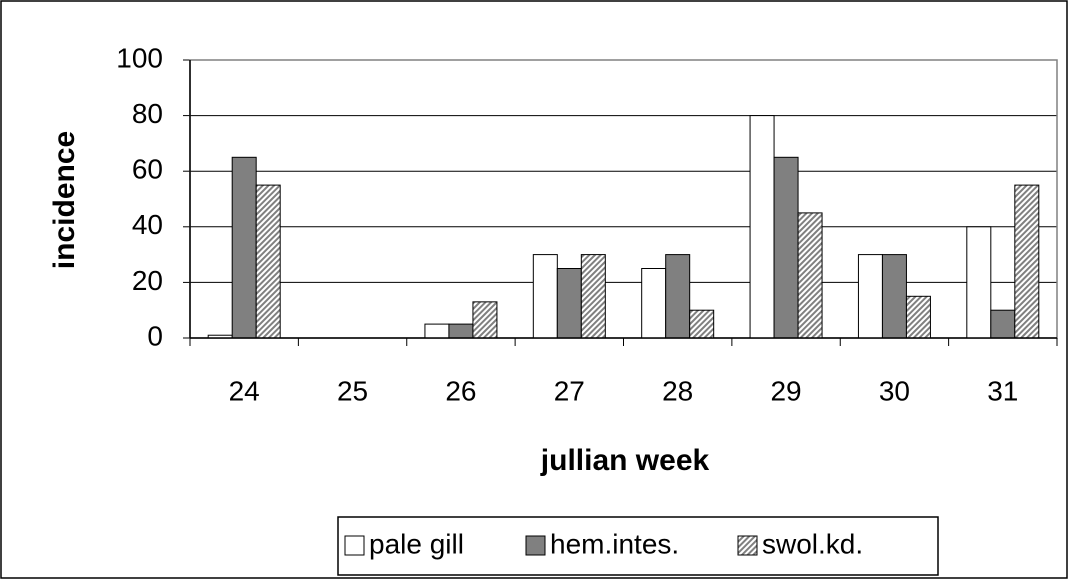  Describe the element at coordinates (625, 460) in the screenshot. I see `x-axis-title: jullian week` at that location.